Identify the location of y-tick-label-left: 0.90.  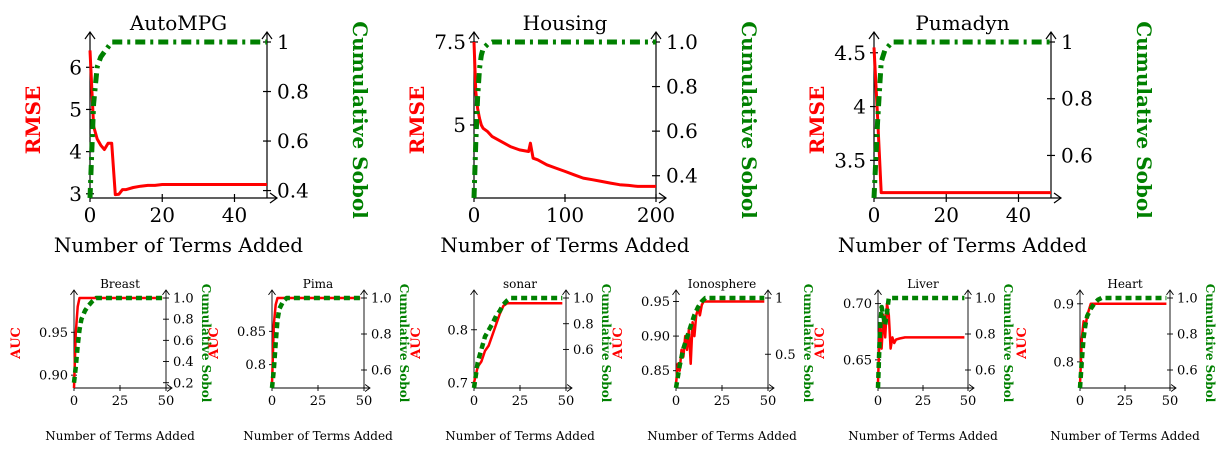
(655, 337).